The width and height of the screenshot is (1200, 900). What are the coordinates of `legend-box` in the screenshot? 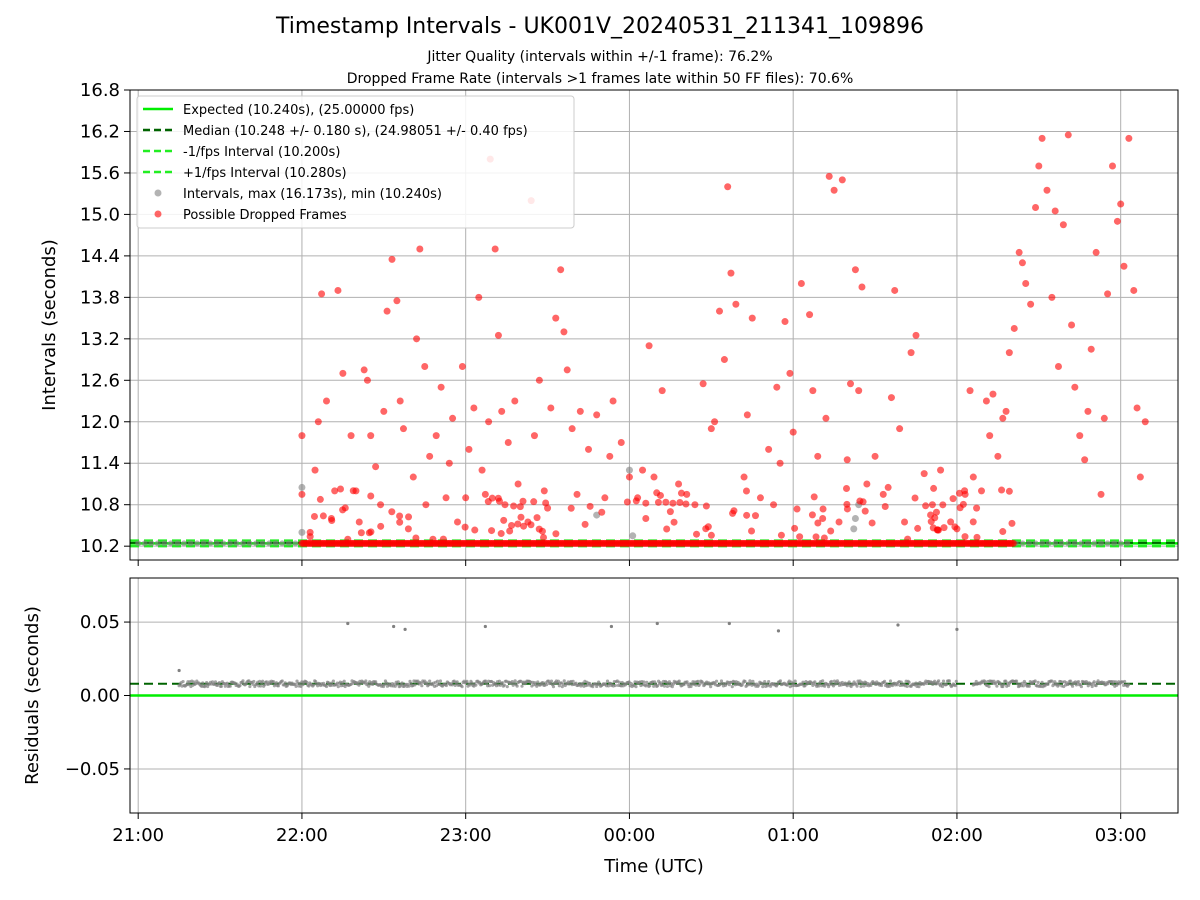 It's located at (355, 162).